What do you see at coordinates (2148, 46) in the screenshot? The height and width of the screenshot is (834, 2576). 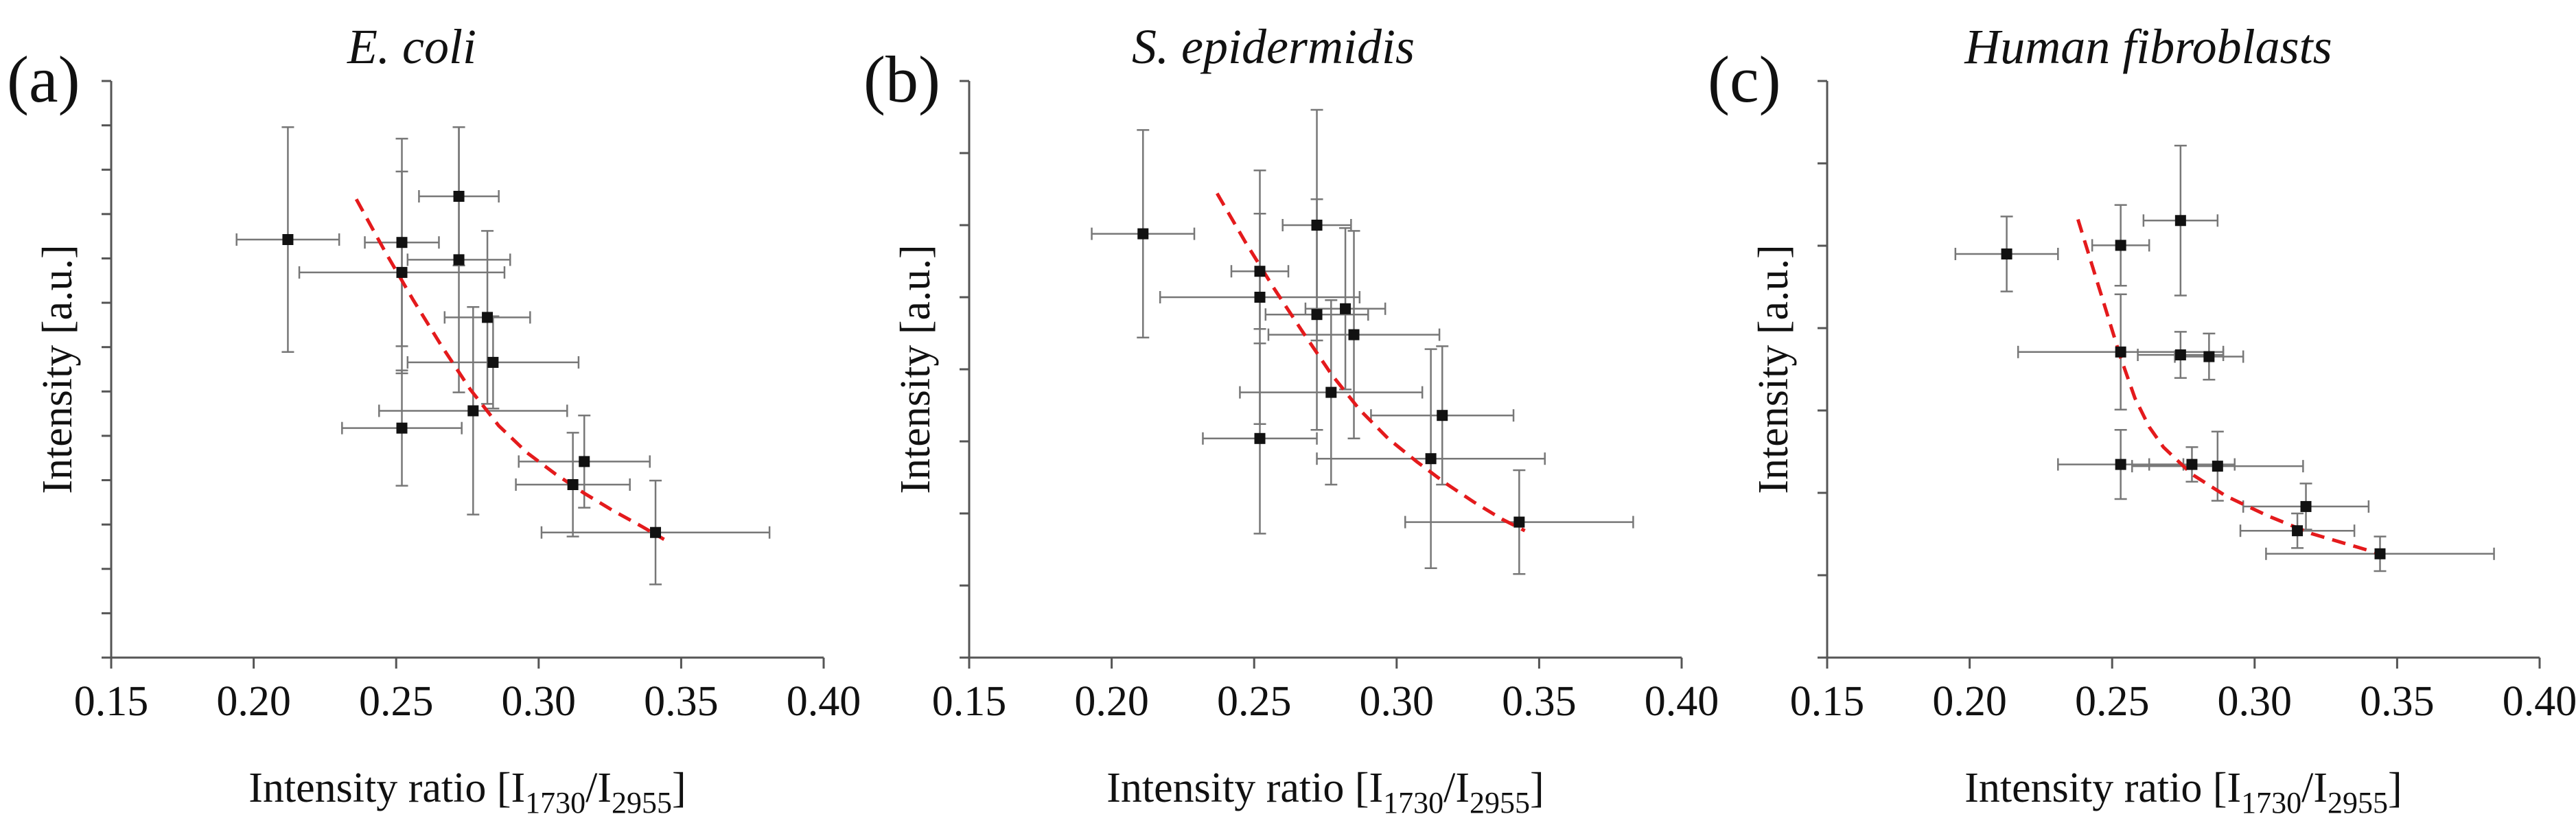 I see `panel-title: Human fibroblasts` at bounding box center [2148, 46].